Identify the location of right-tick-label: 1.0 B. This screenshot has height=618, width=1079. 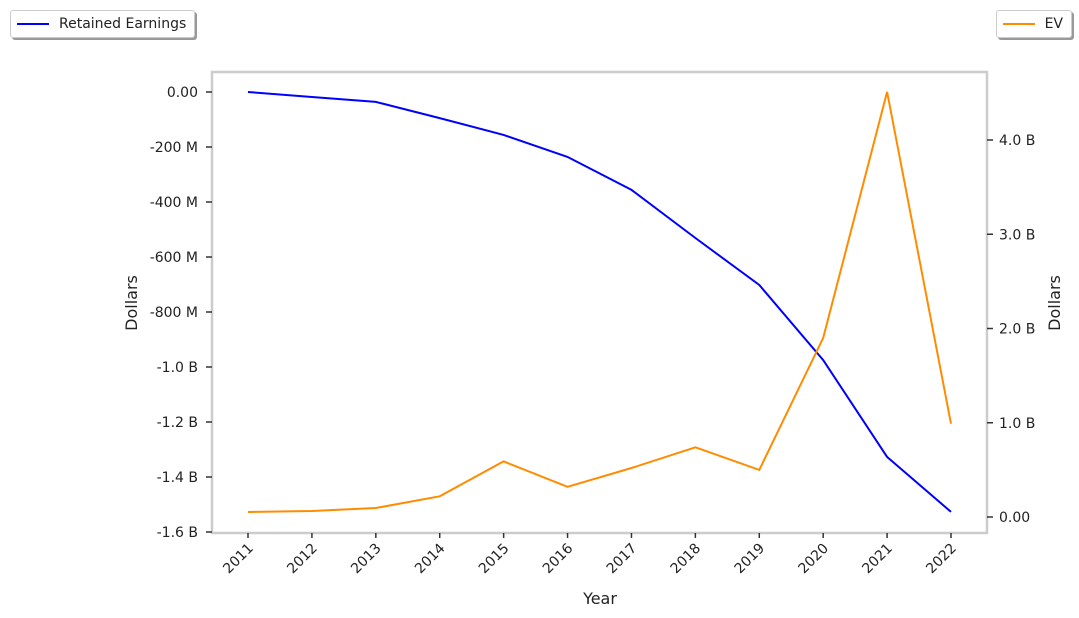
(1017, 424).